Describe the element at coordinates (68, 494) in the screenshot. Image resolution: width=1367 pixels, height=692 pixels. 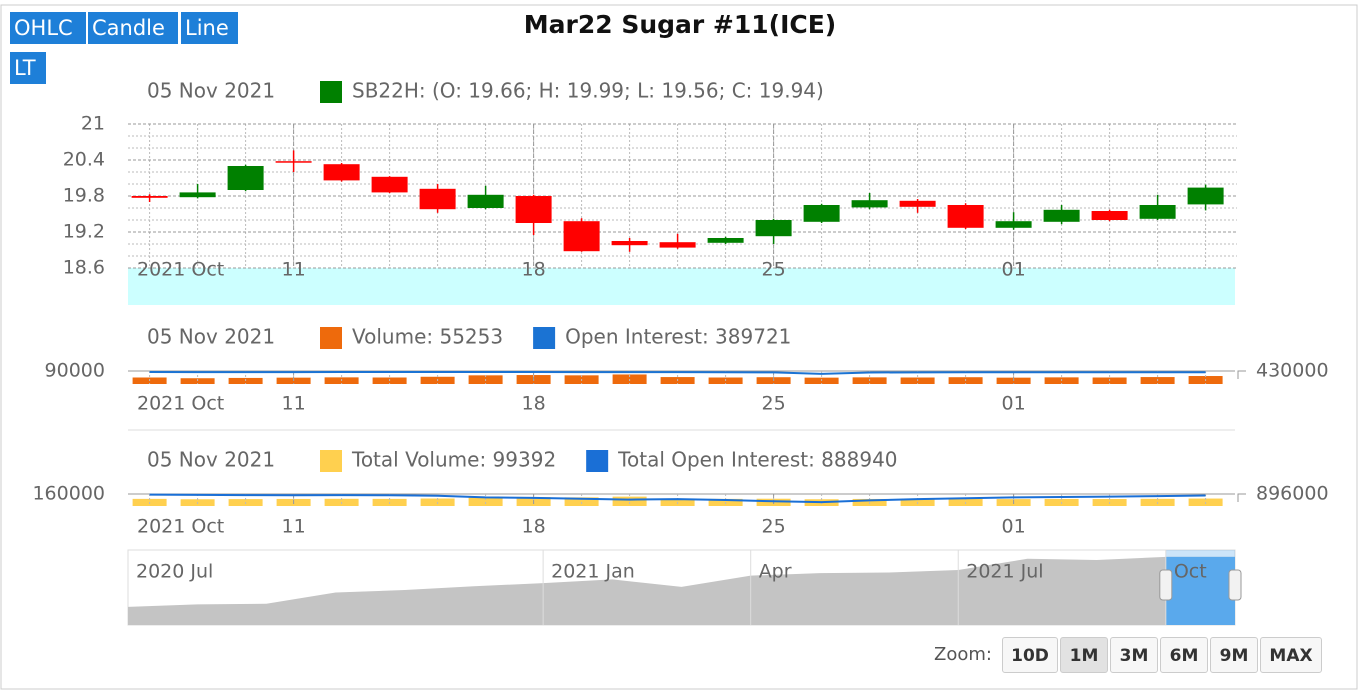
I see `y-tick-label: 160000` at that location.